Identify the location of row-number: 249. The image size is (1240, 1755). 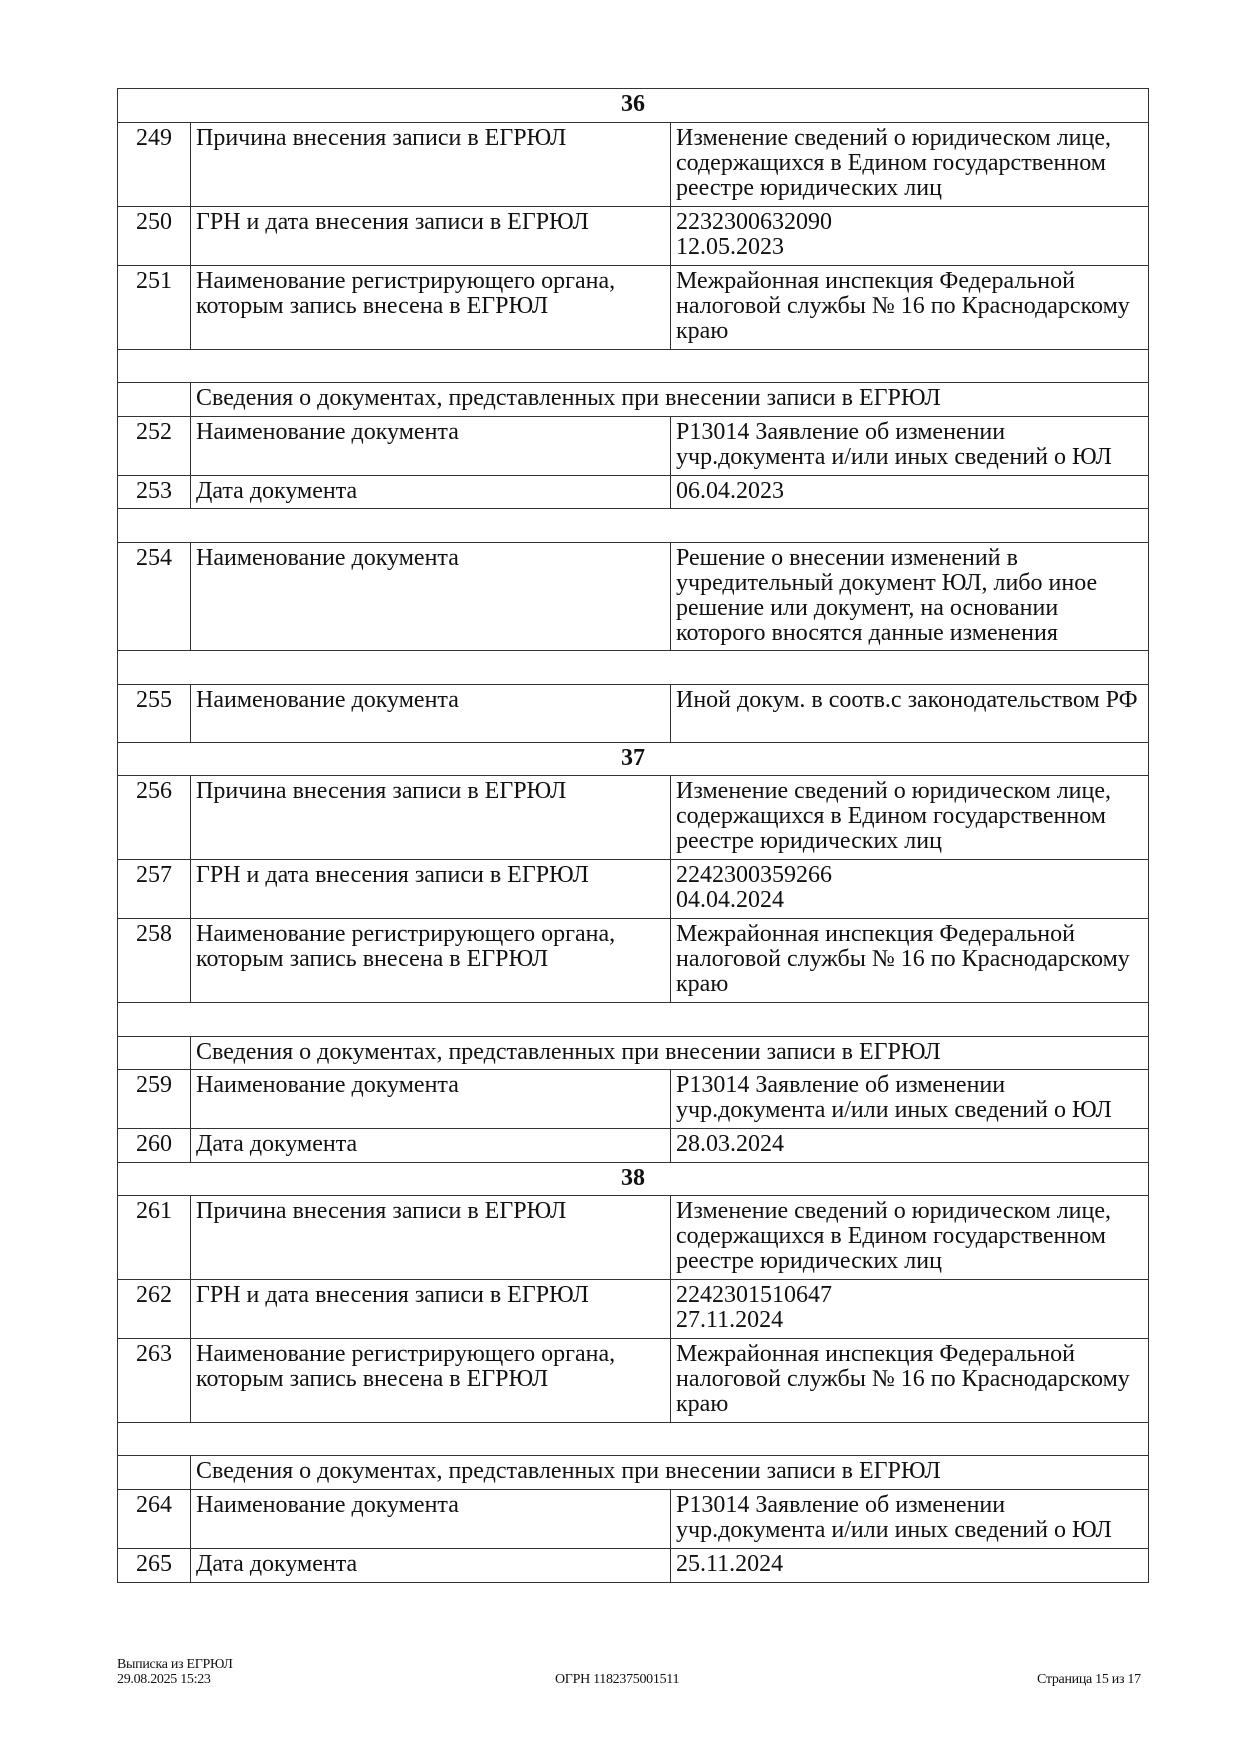
(154, 164).